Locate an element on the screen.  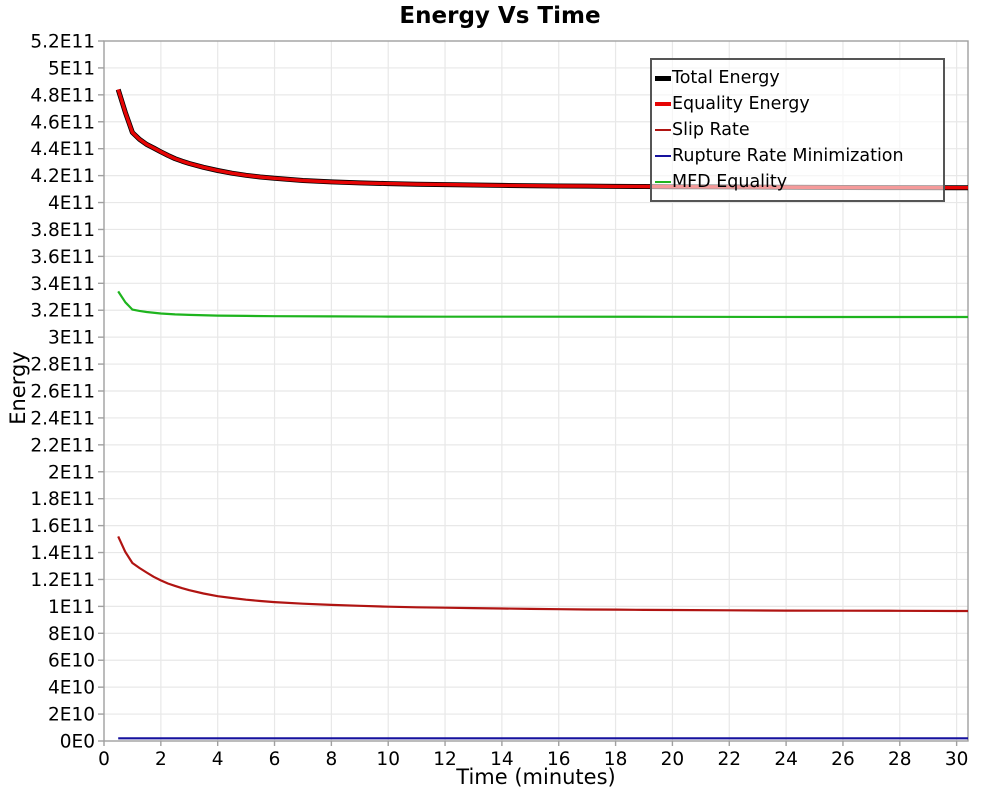
x-tick-label: 4 is located at coordinates (218, 759).